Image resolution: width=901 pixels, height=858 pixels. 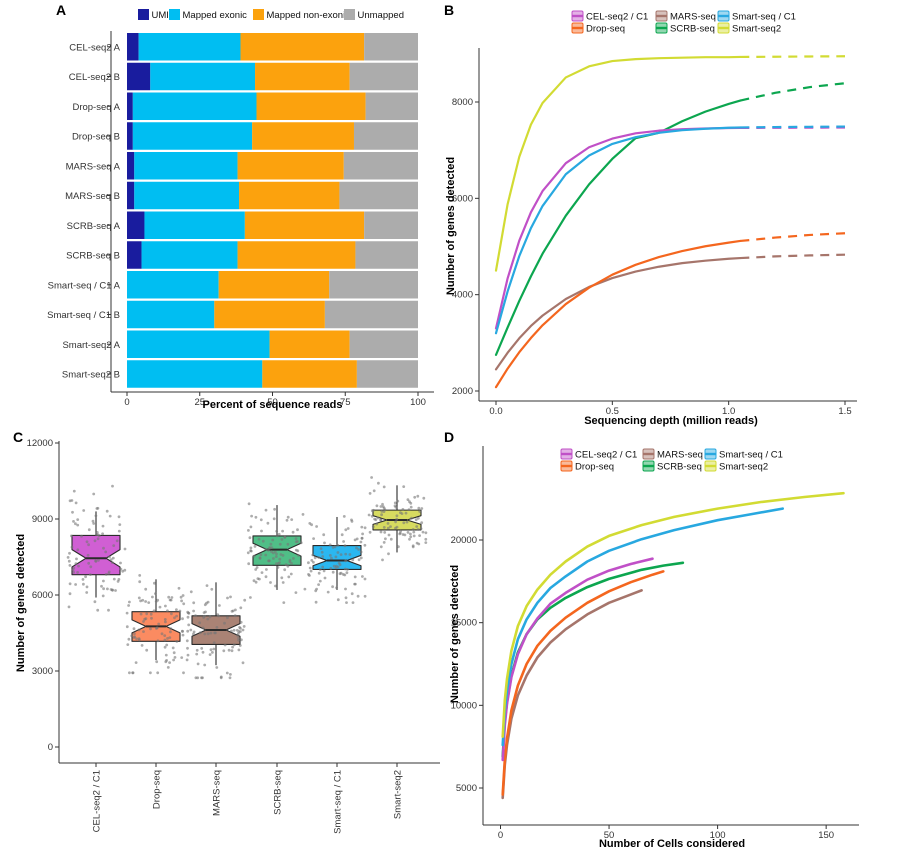 What do you see at coordinates (272, 405) in the screenshot?
I see `panel-a-x-axis-title: Percent of sequence reads` at bounding box center [272, 405].